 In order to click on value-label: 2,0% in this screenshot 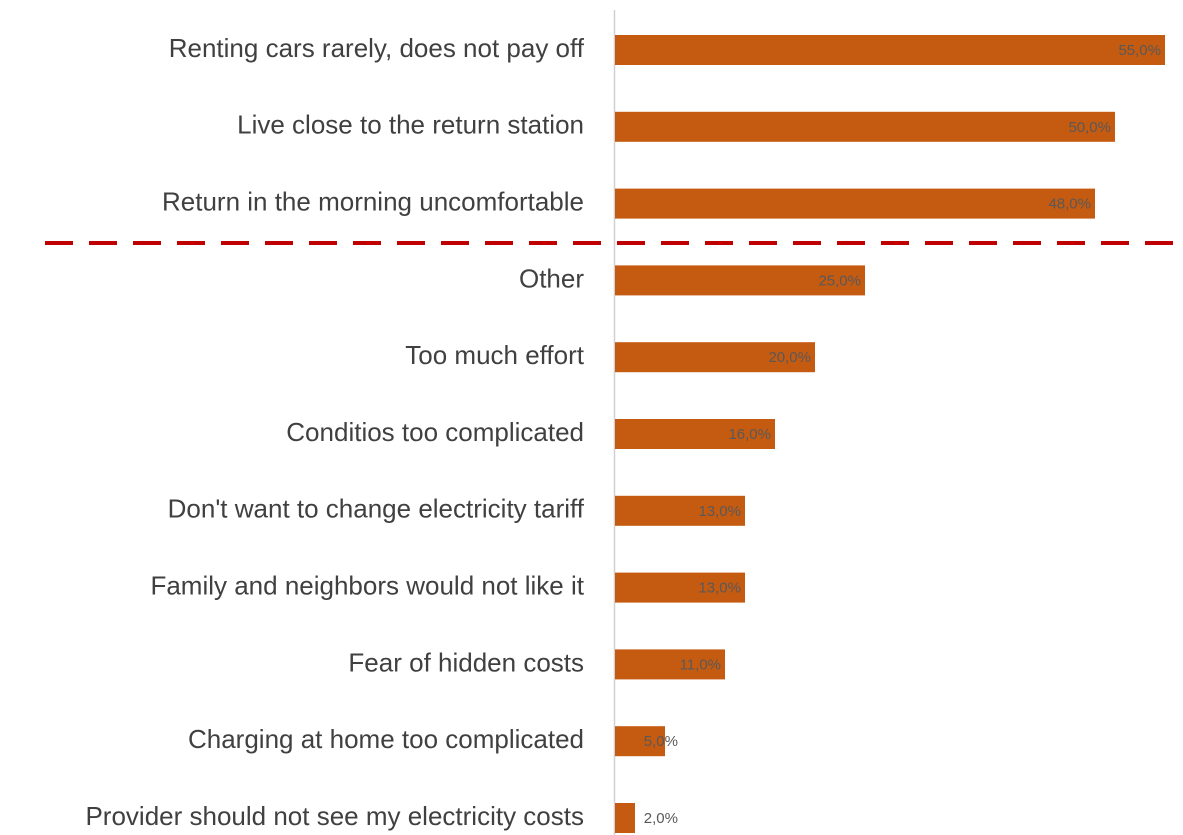, I will do `click(661, 818)`.